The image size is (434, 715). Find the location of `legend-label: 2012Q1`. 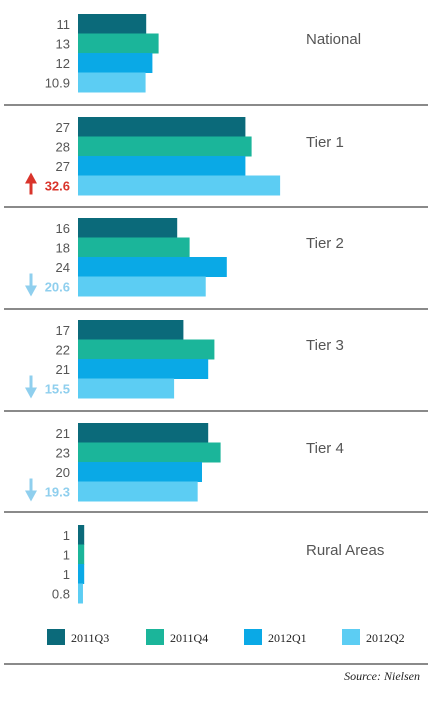

legend-label: 2012Q1 is located at coordinates (287, 638).